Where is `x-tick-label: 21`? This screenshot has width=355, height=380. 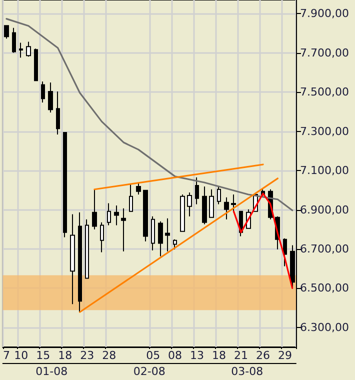 x-tick-label: 21 is located at coordinates (241, 355).